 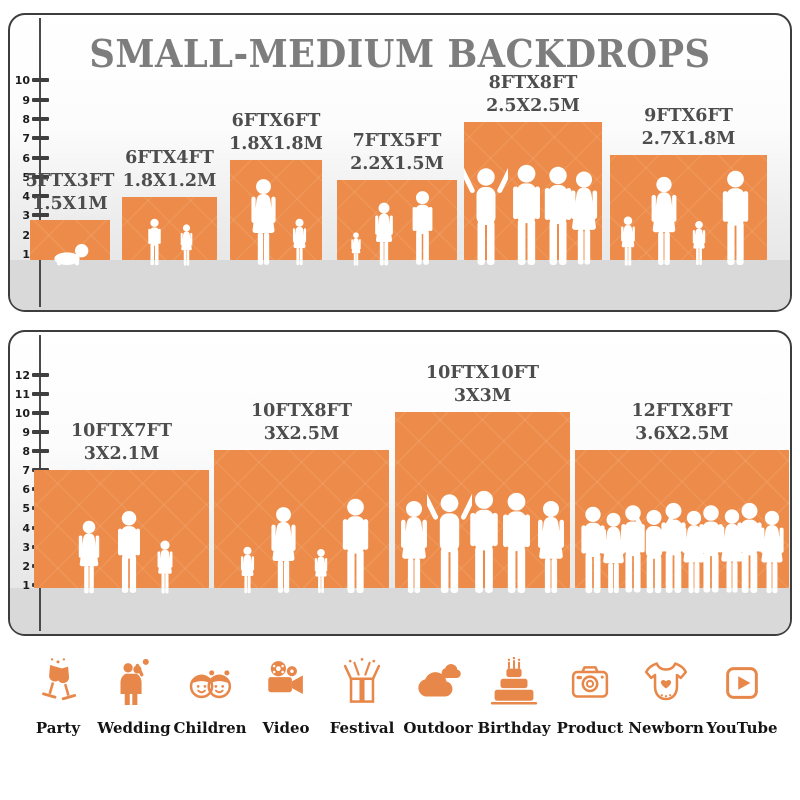 I want to click on category-label: Outdoor, so click(x=438, y=728).